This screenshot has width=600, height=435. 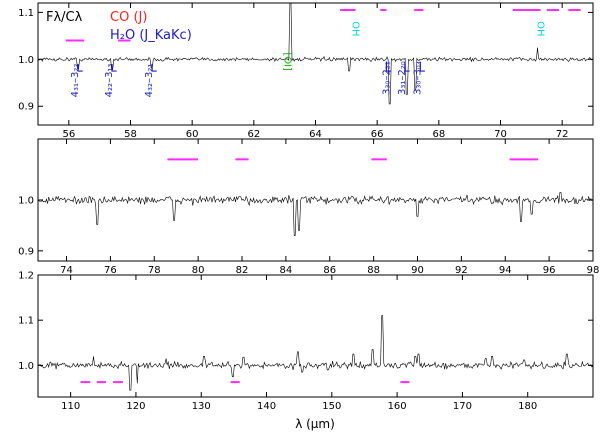 I want to click on x-tick-label: 86, so click(x=329, y=270).